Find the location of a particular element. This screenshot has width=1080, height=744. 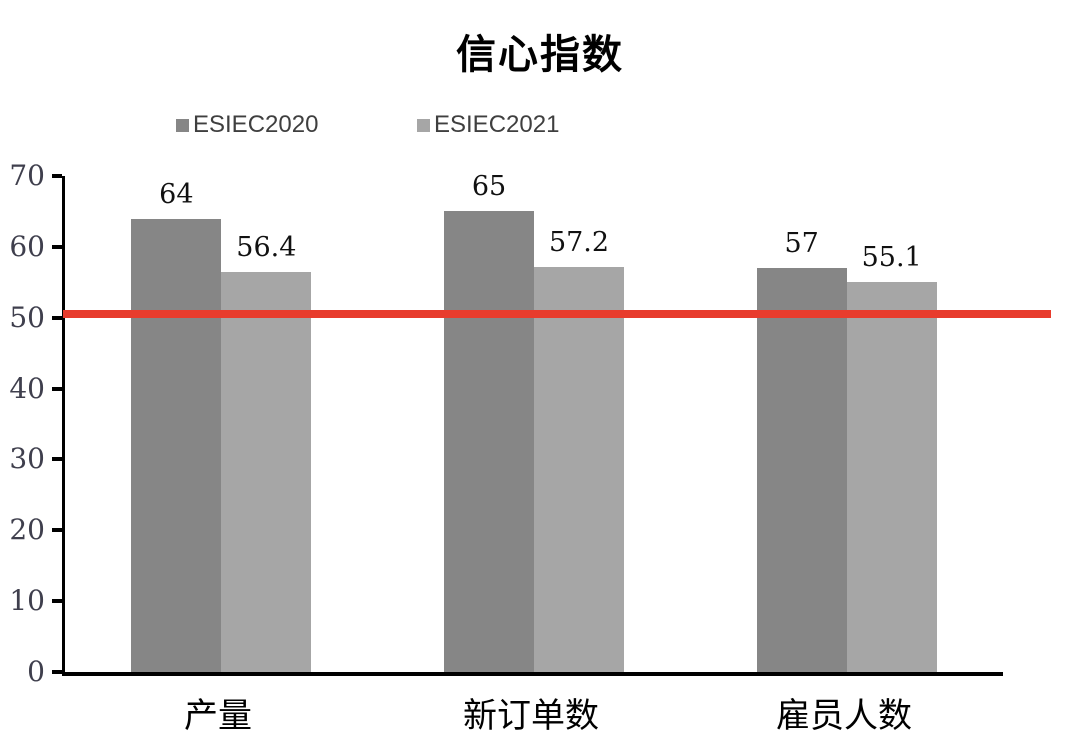

legend-item-esiec2020: ESIEC2020 is located at coordinates (247, 125).